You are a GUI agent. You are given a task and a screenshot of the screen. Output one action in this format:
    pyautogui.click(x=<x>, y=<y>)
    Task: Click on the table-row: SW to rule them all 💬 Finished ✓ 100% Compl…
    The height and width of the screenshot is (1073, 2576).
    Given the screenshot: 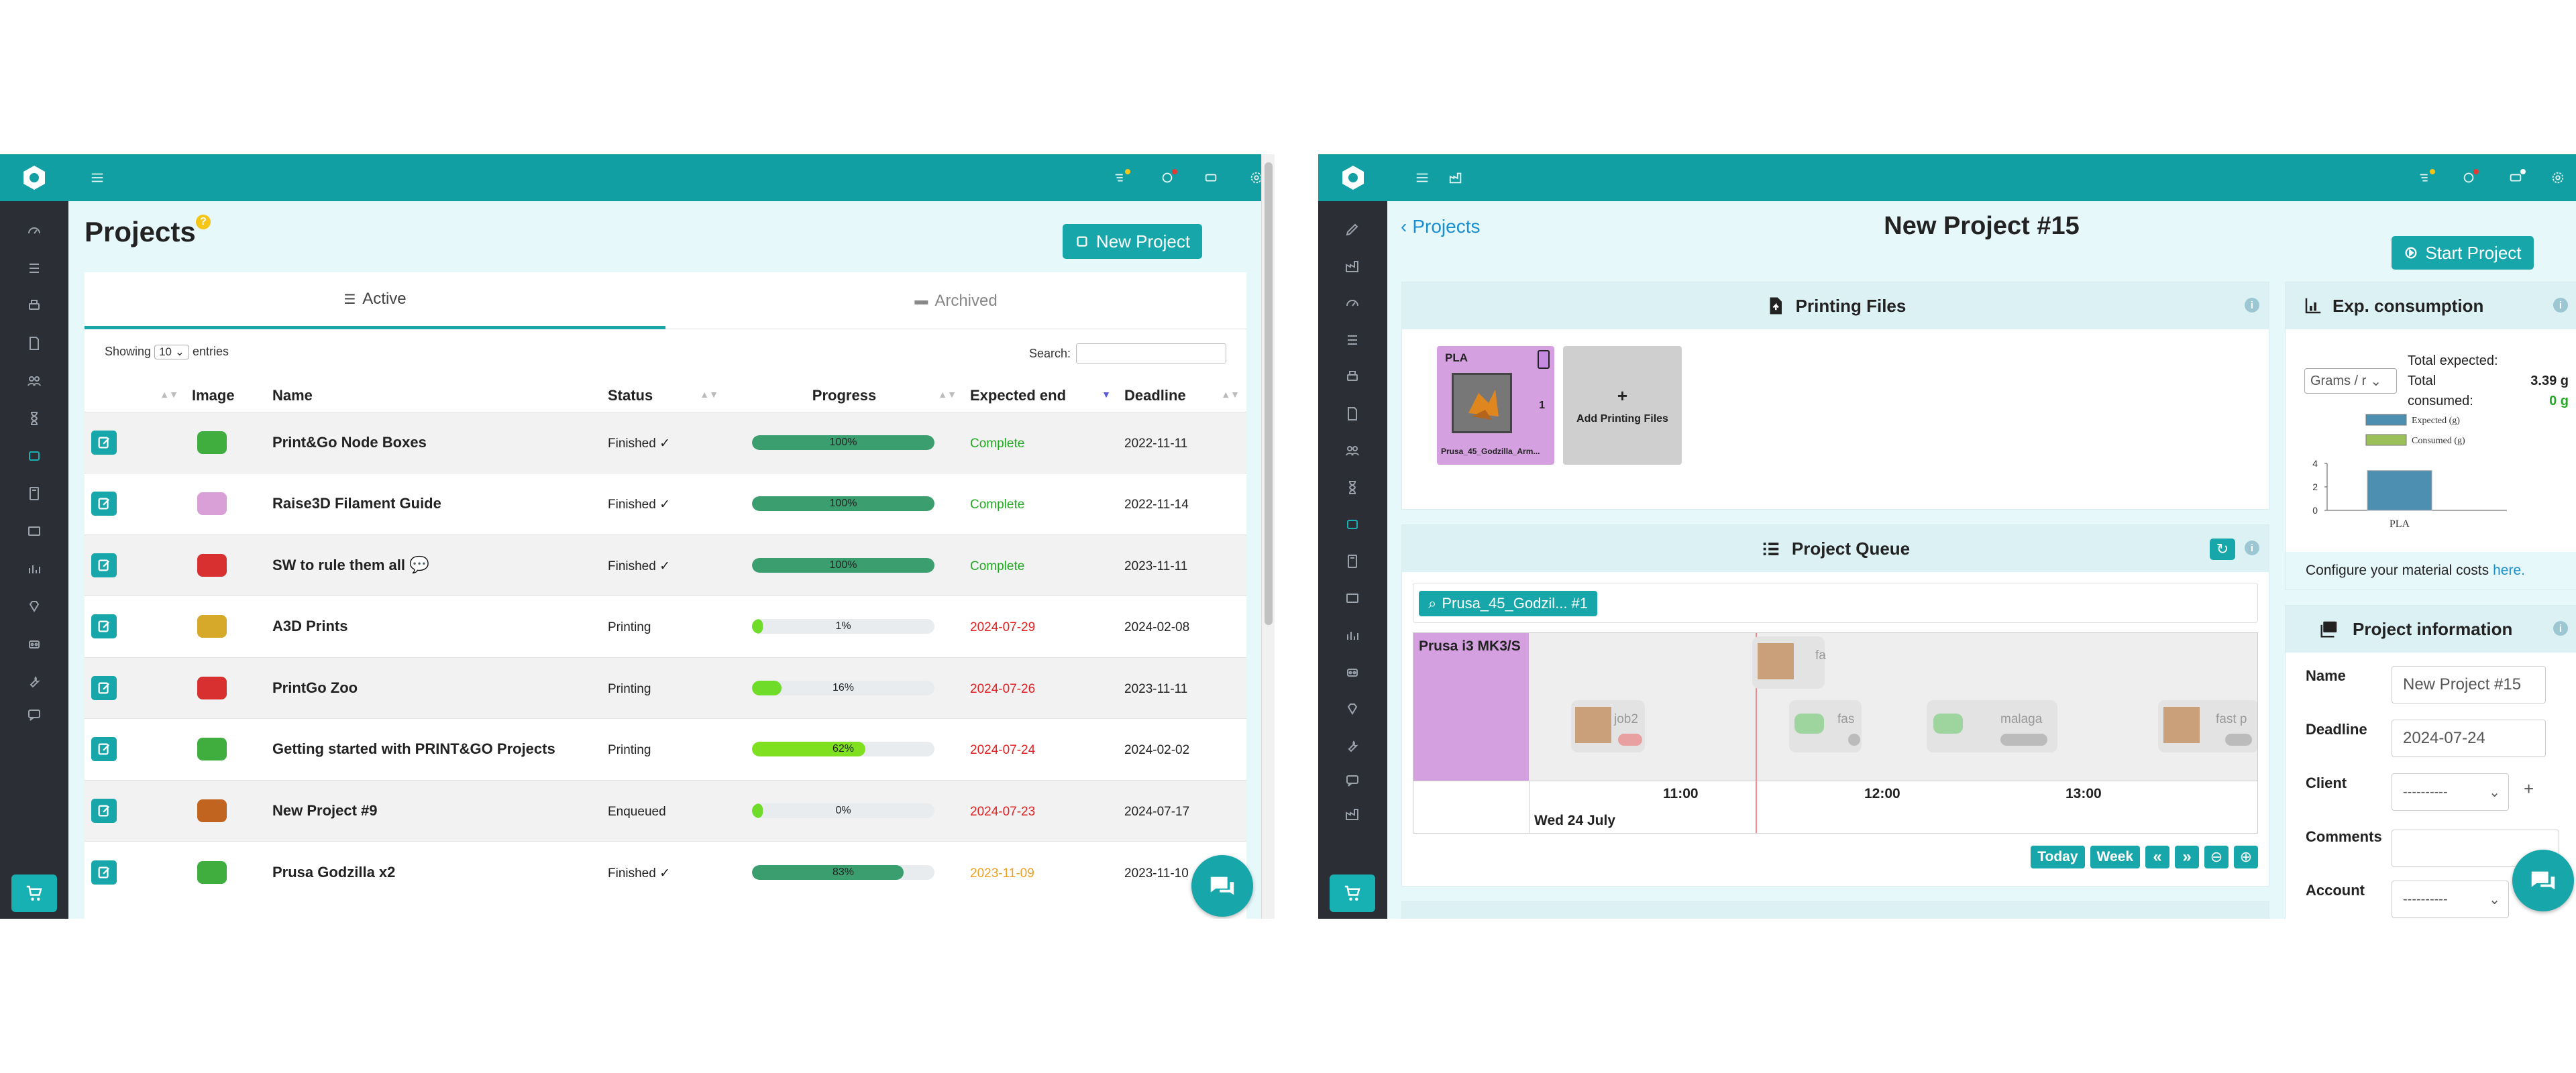 What is the action you would take?
    pyautogui.click(x=665, y=565)
    